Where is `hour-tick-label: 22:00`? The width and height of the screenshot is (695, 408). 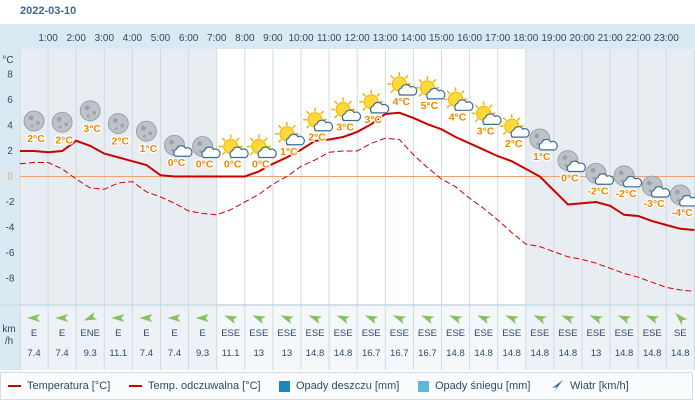 hour-tick-label: 22:00 is located at coordinates (638, 38).